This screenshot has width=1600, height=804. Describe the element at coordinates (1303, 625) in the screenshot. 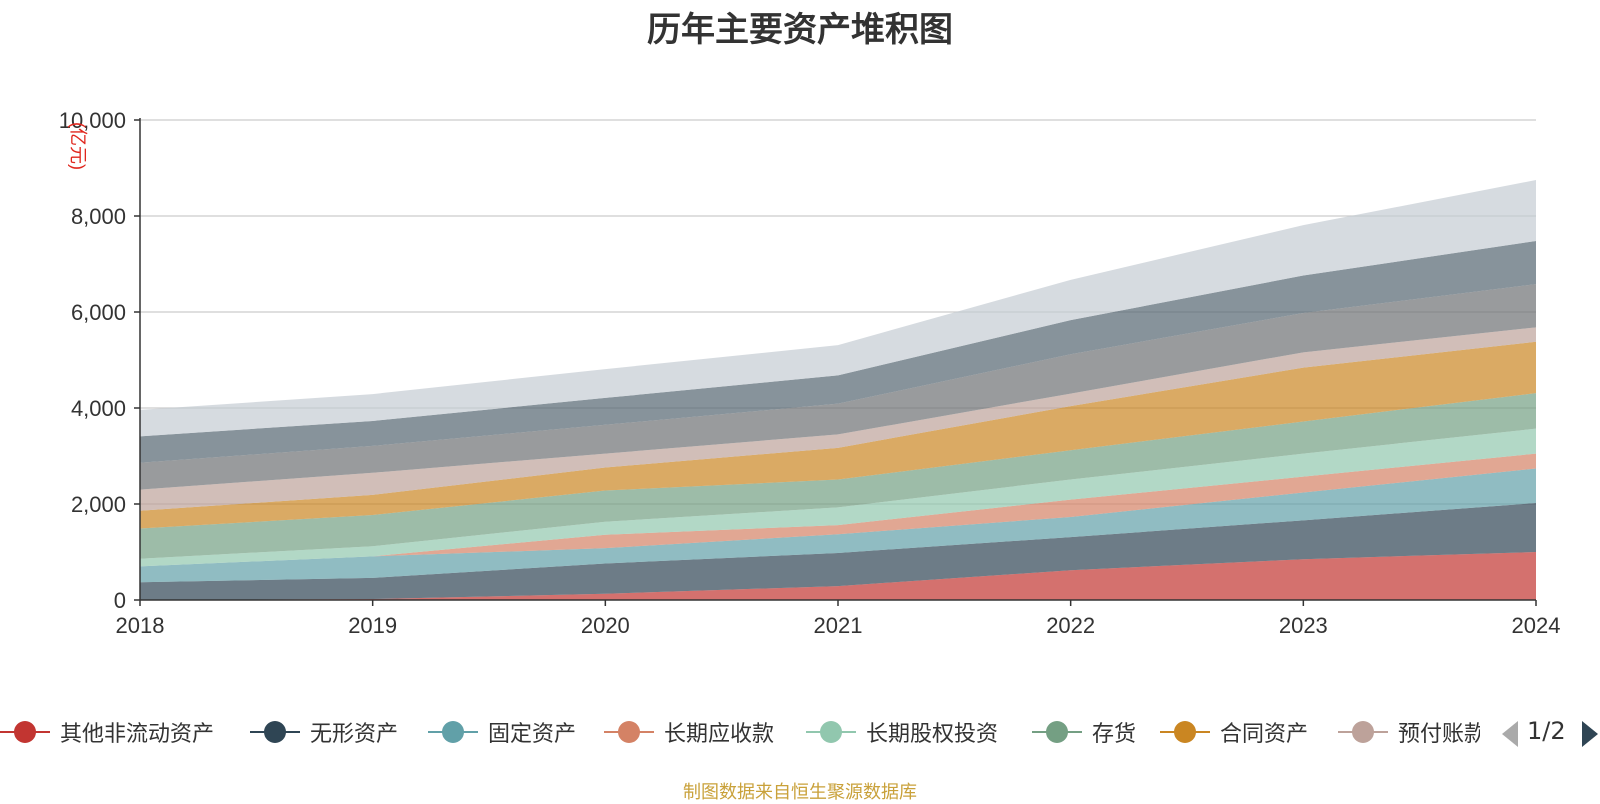

I see `x-tick-label: 2023` at that location.